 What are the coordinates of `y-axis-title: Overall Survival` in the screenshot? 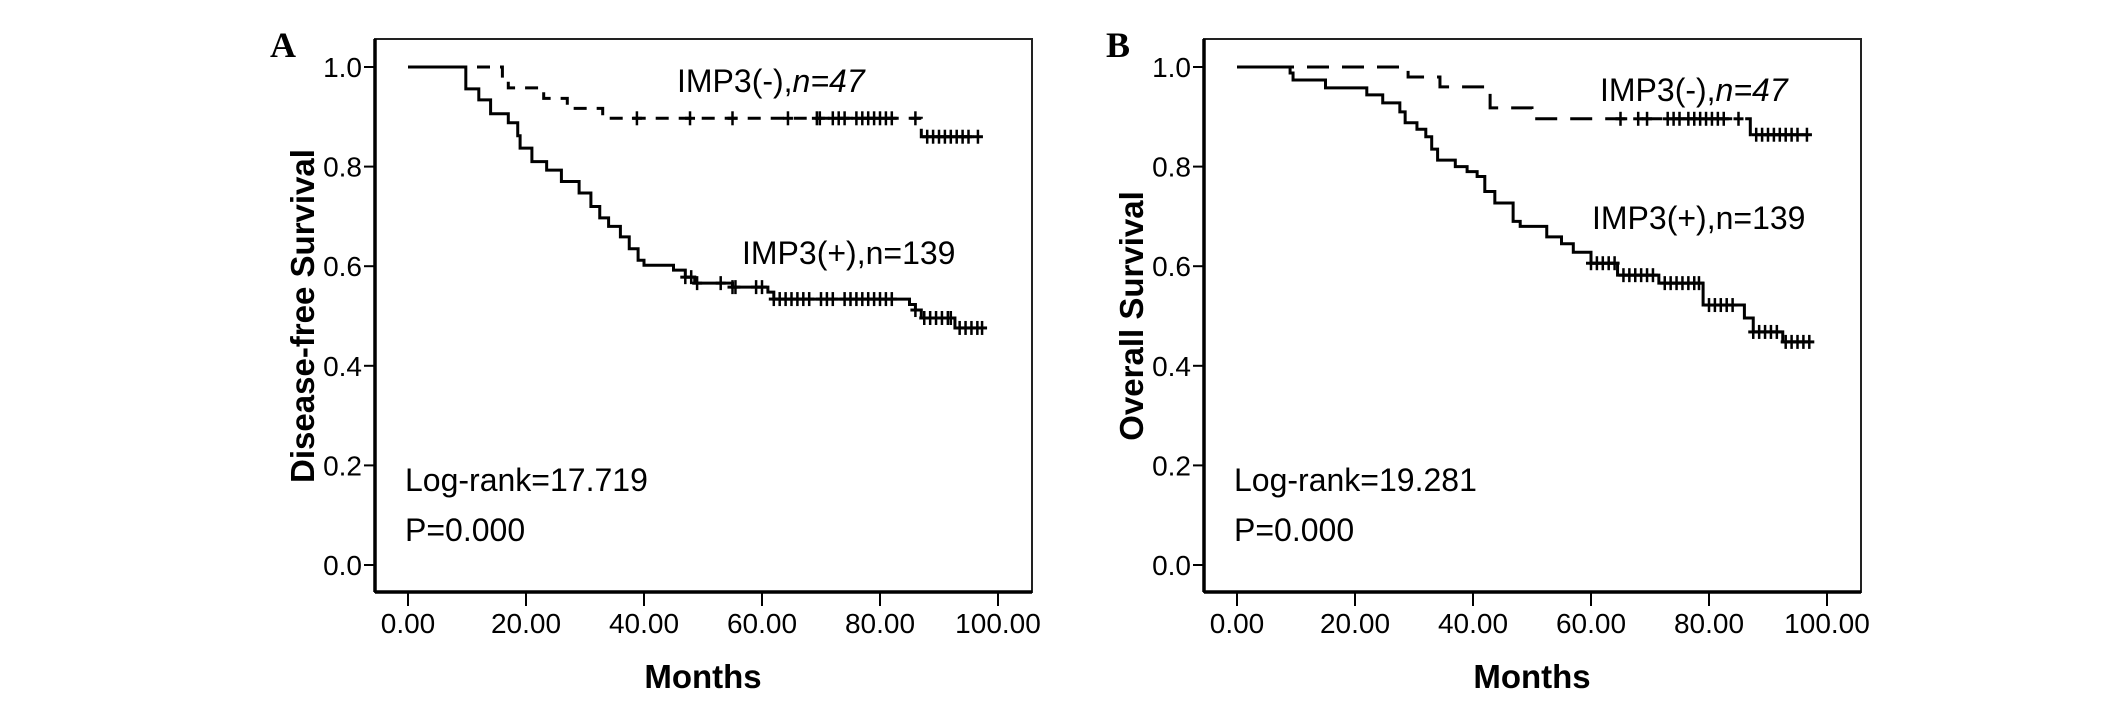 It's located at (1131, 315).